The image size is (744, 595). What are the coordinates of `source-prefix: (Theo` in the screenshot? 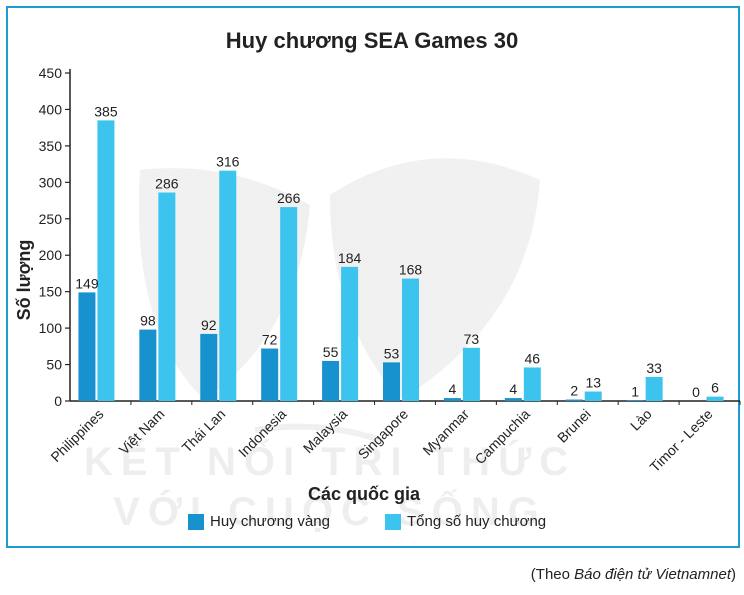 It's located at (552, 574).